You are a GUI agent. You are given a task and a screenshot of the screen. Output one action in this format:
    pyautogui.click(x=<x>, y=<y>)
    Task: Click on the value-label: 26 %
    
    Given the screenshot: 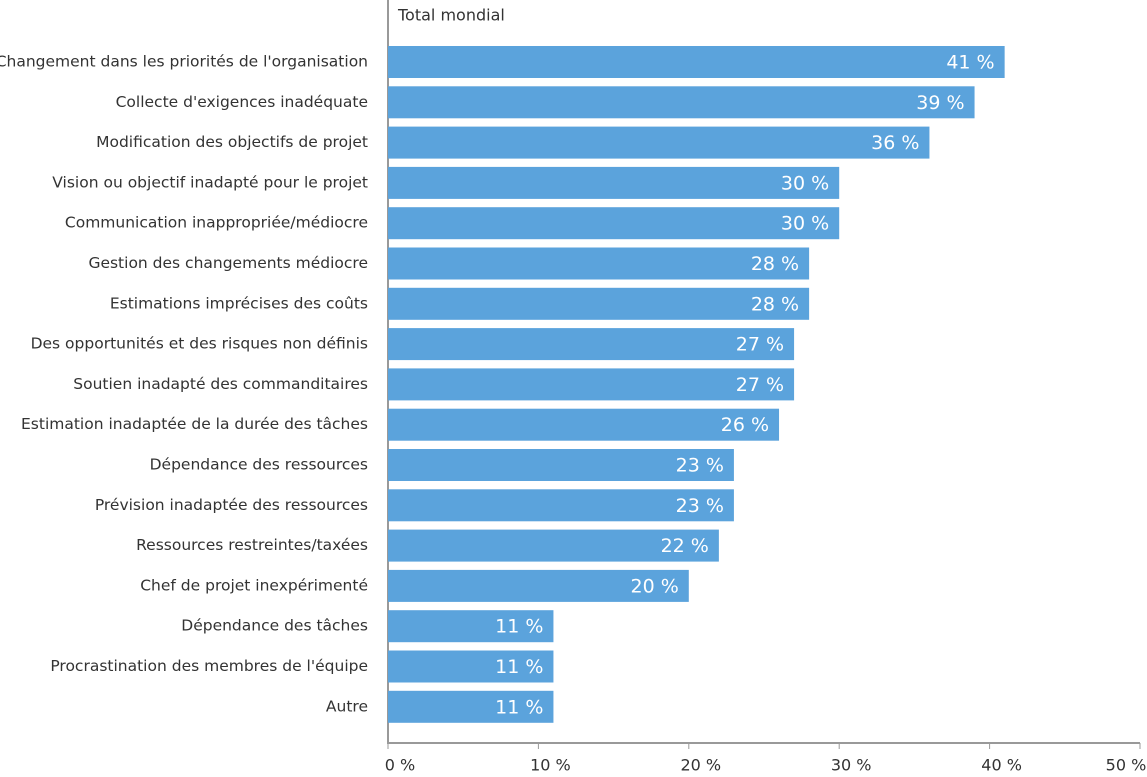 What is the action you would take?
    pyautogui.click(x=745, y=425)
    